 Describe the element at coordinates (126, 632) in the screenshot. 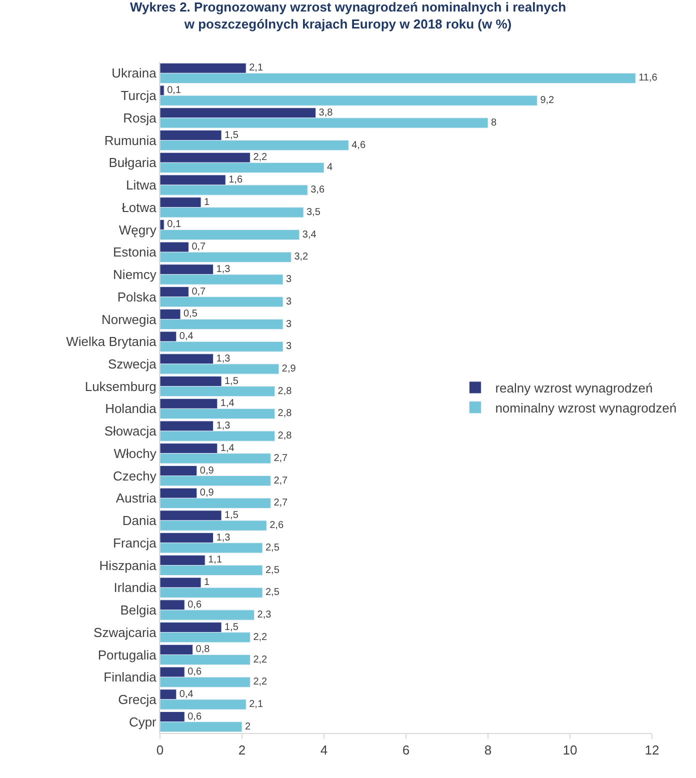

I see `y-tick-label: Szwajcaria` at that location.